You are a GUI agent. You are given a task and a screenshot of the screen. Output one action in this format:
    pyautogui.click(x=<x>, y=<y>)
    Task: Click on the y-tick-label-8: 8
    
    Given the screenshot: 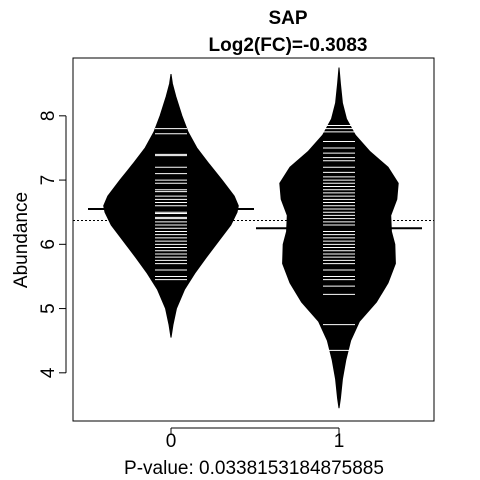 What is the action you would take?
    pyautogui.click(x=48, y=116)
    